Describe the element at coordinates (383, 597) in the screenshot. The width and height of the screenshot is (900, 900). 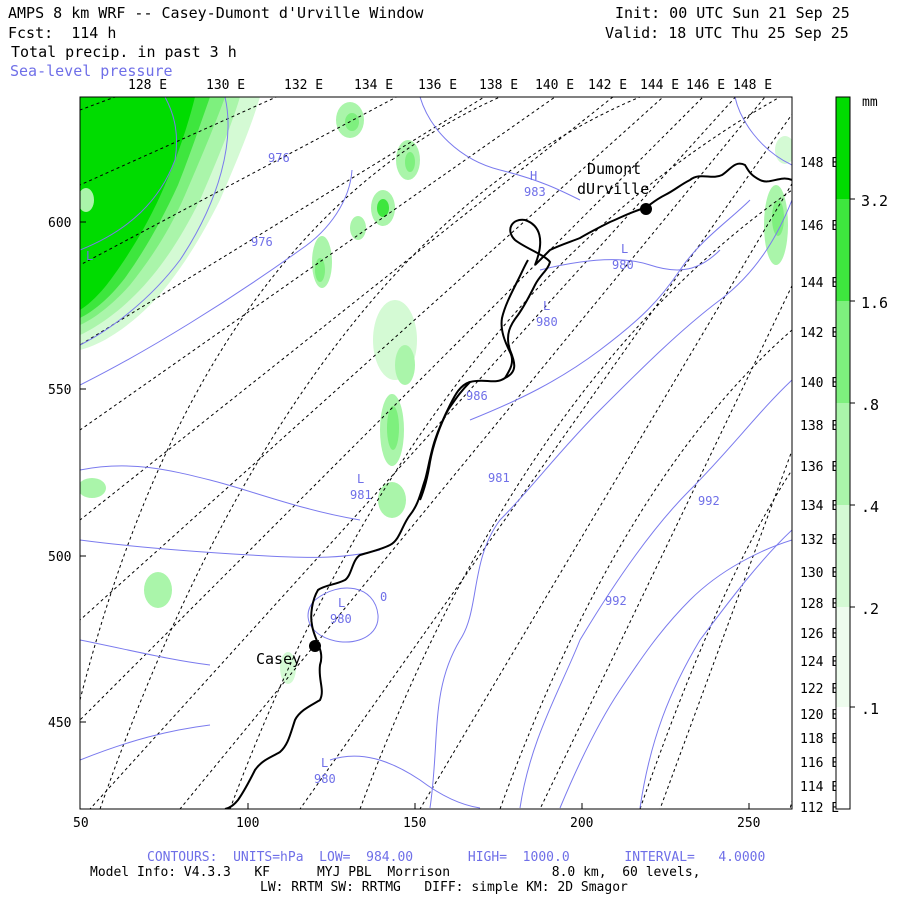
I see `contour-label-zero: 0` at that location.